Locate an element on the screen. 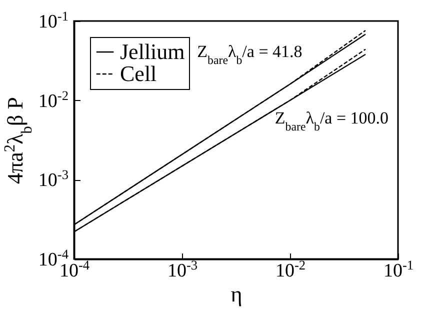 This screenshot has height=327, width=436. x-tick-label: 10$^{-2}$ is located at coordinates (290, 269).